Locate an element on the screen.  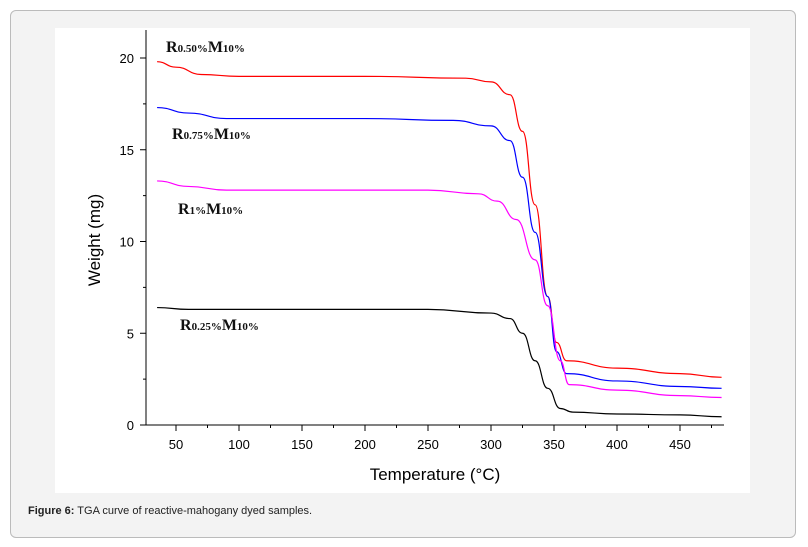
y-axis-label: Weight (mg) is located at coordinates (94, 240).